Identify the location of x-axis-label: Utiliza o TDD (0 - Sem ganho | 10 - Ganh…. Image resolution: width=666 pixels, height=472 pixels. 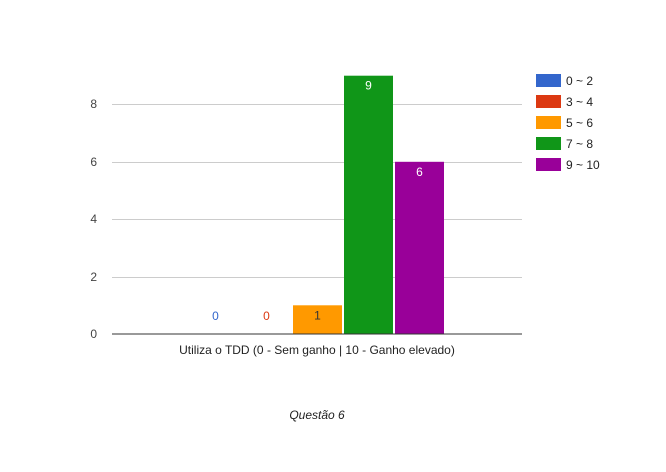
(317, 350).